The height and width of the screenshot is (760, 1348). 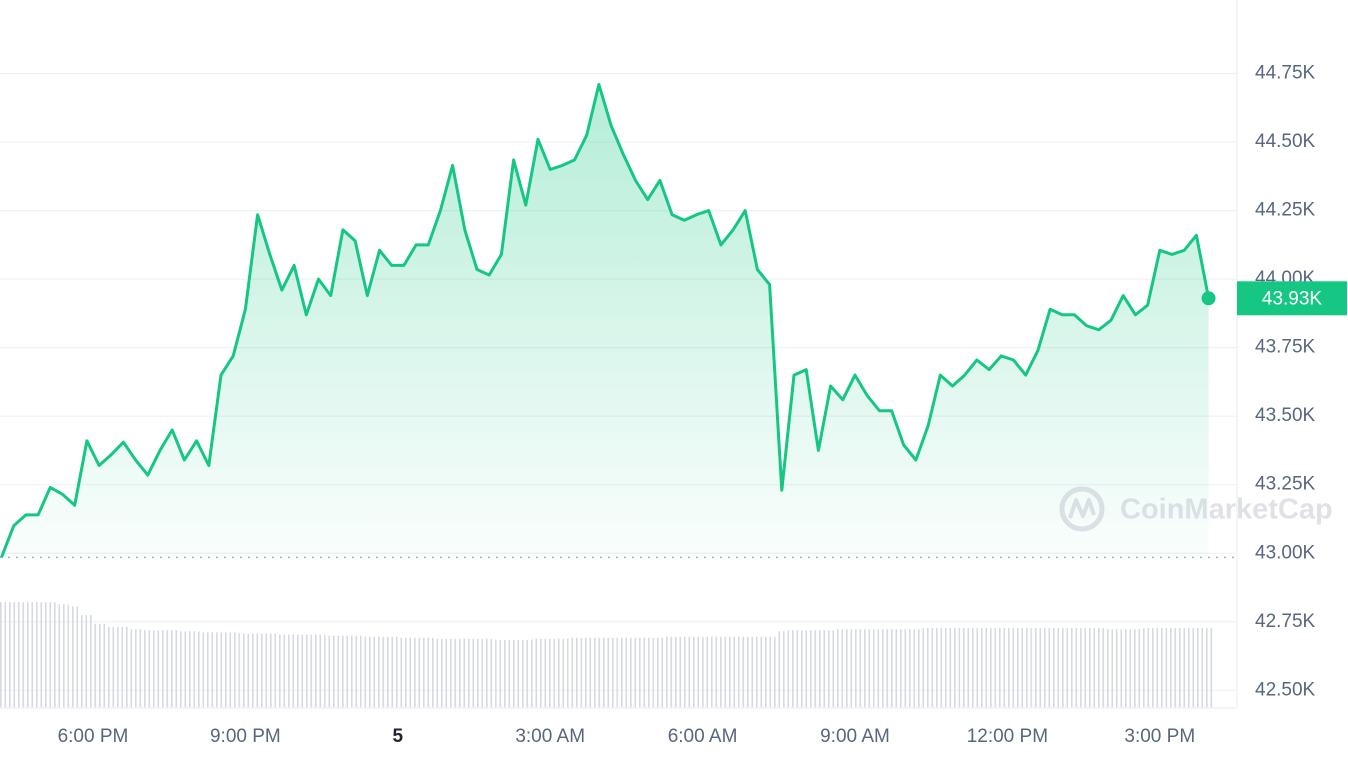 I want to click on last-point, so click(x=1208, y=298).